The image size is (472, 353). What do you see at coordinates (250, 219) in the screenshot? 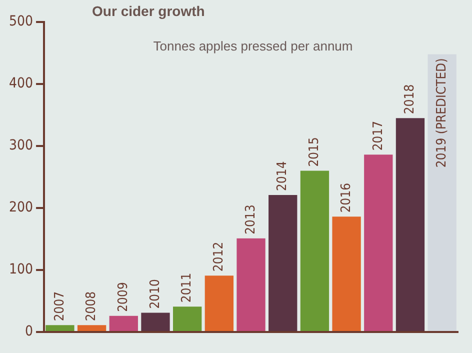
I see `x-tick-label: 2013` at bounding box center [250, 219].